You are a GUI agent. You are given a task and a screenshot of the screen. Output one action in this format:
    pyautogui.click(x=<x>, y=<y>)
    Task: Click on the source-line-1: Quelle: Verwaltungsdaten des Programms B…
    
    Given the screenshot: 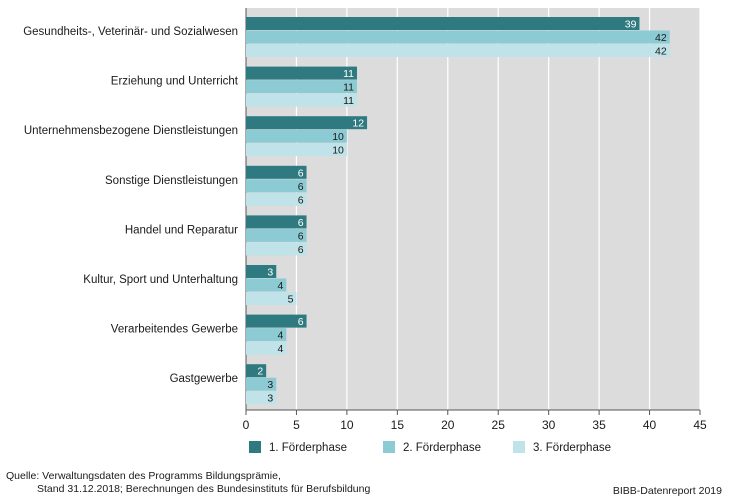 What is the action you would take?
    pyautogui.click(x=143, y=476)
    